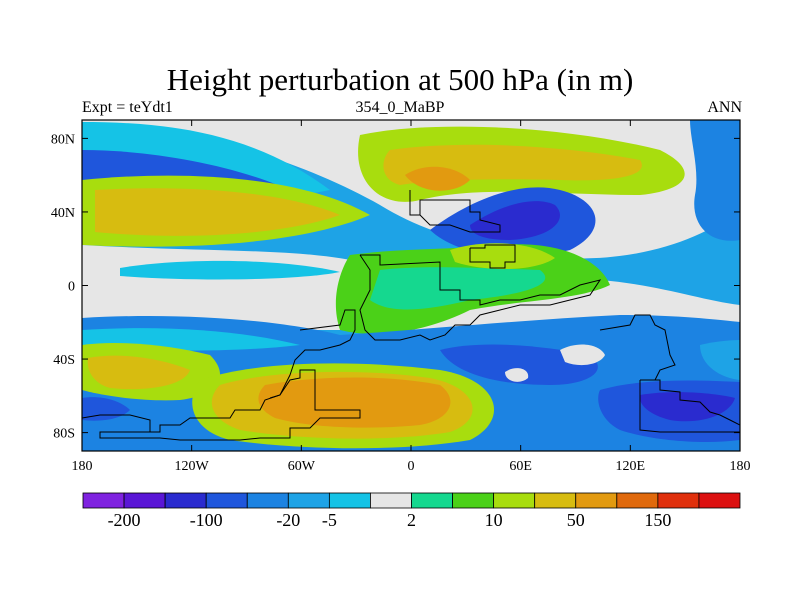 Image resolution: width=800 pixels, height=600 pixels. I want to click on antarctica-outline, so click(230, 405).